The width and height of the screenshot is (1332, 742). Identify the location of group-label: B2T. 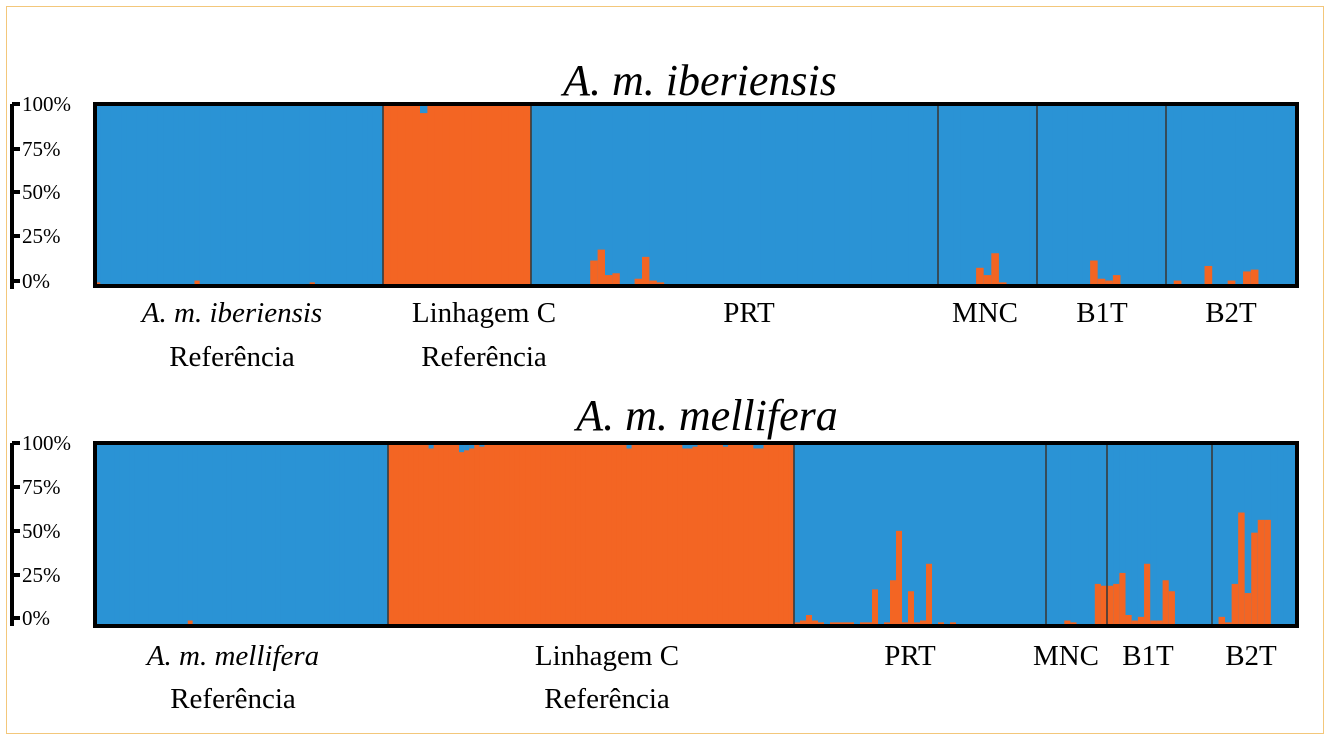
(1231, 313).